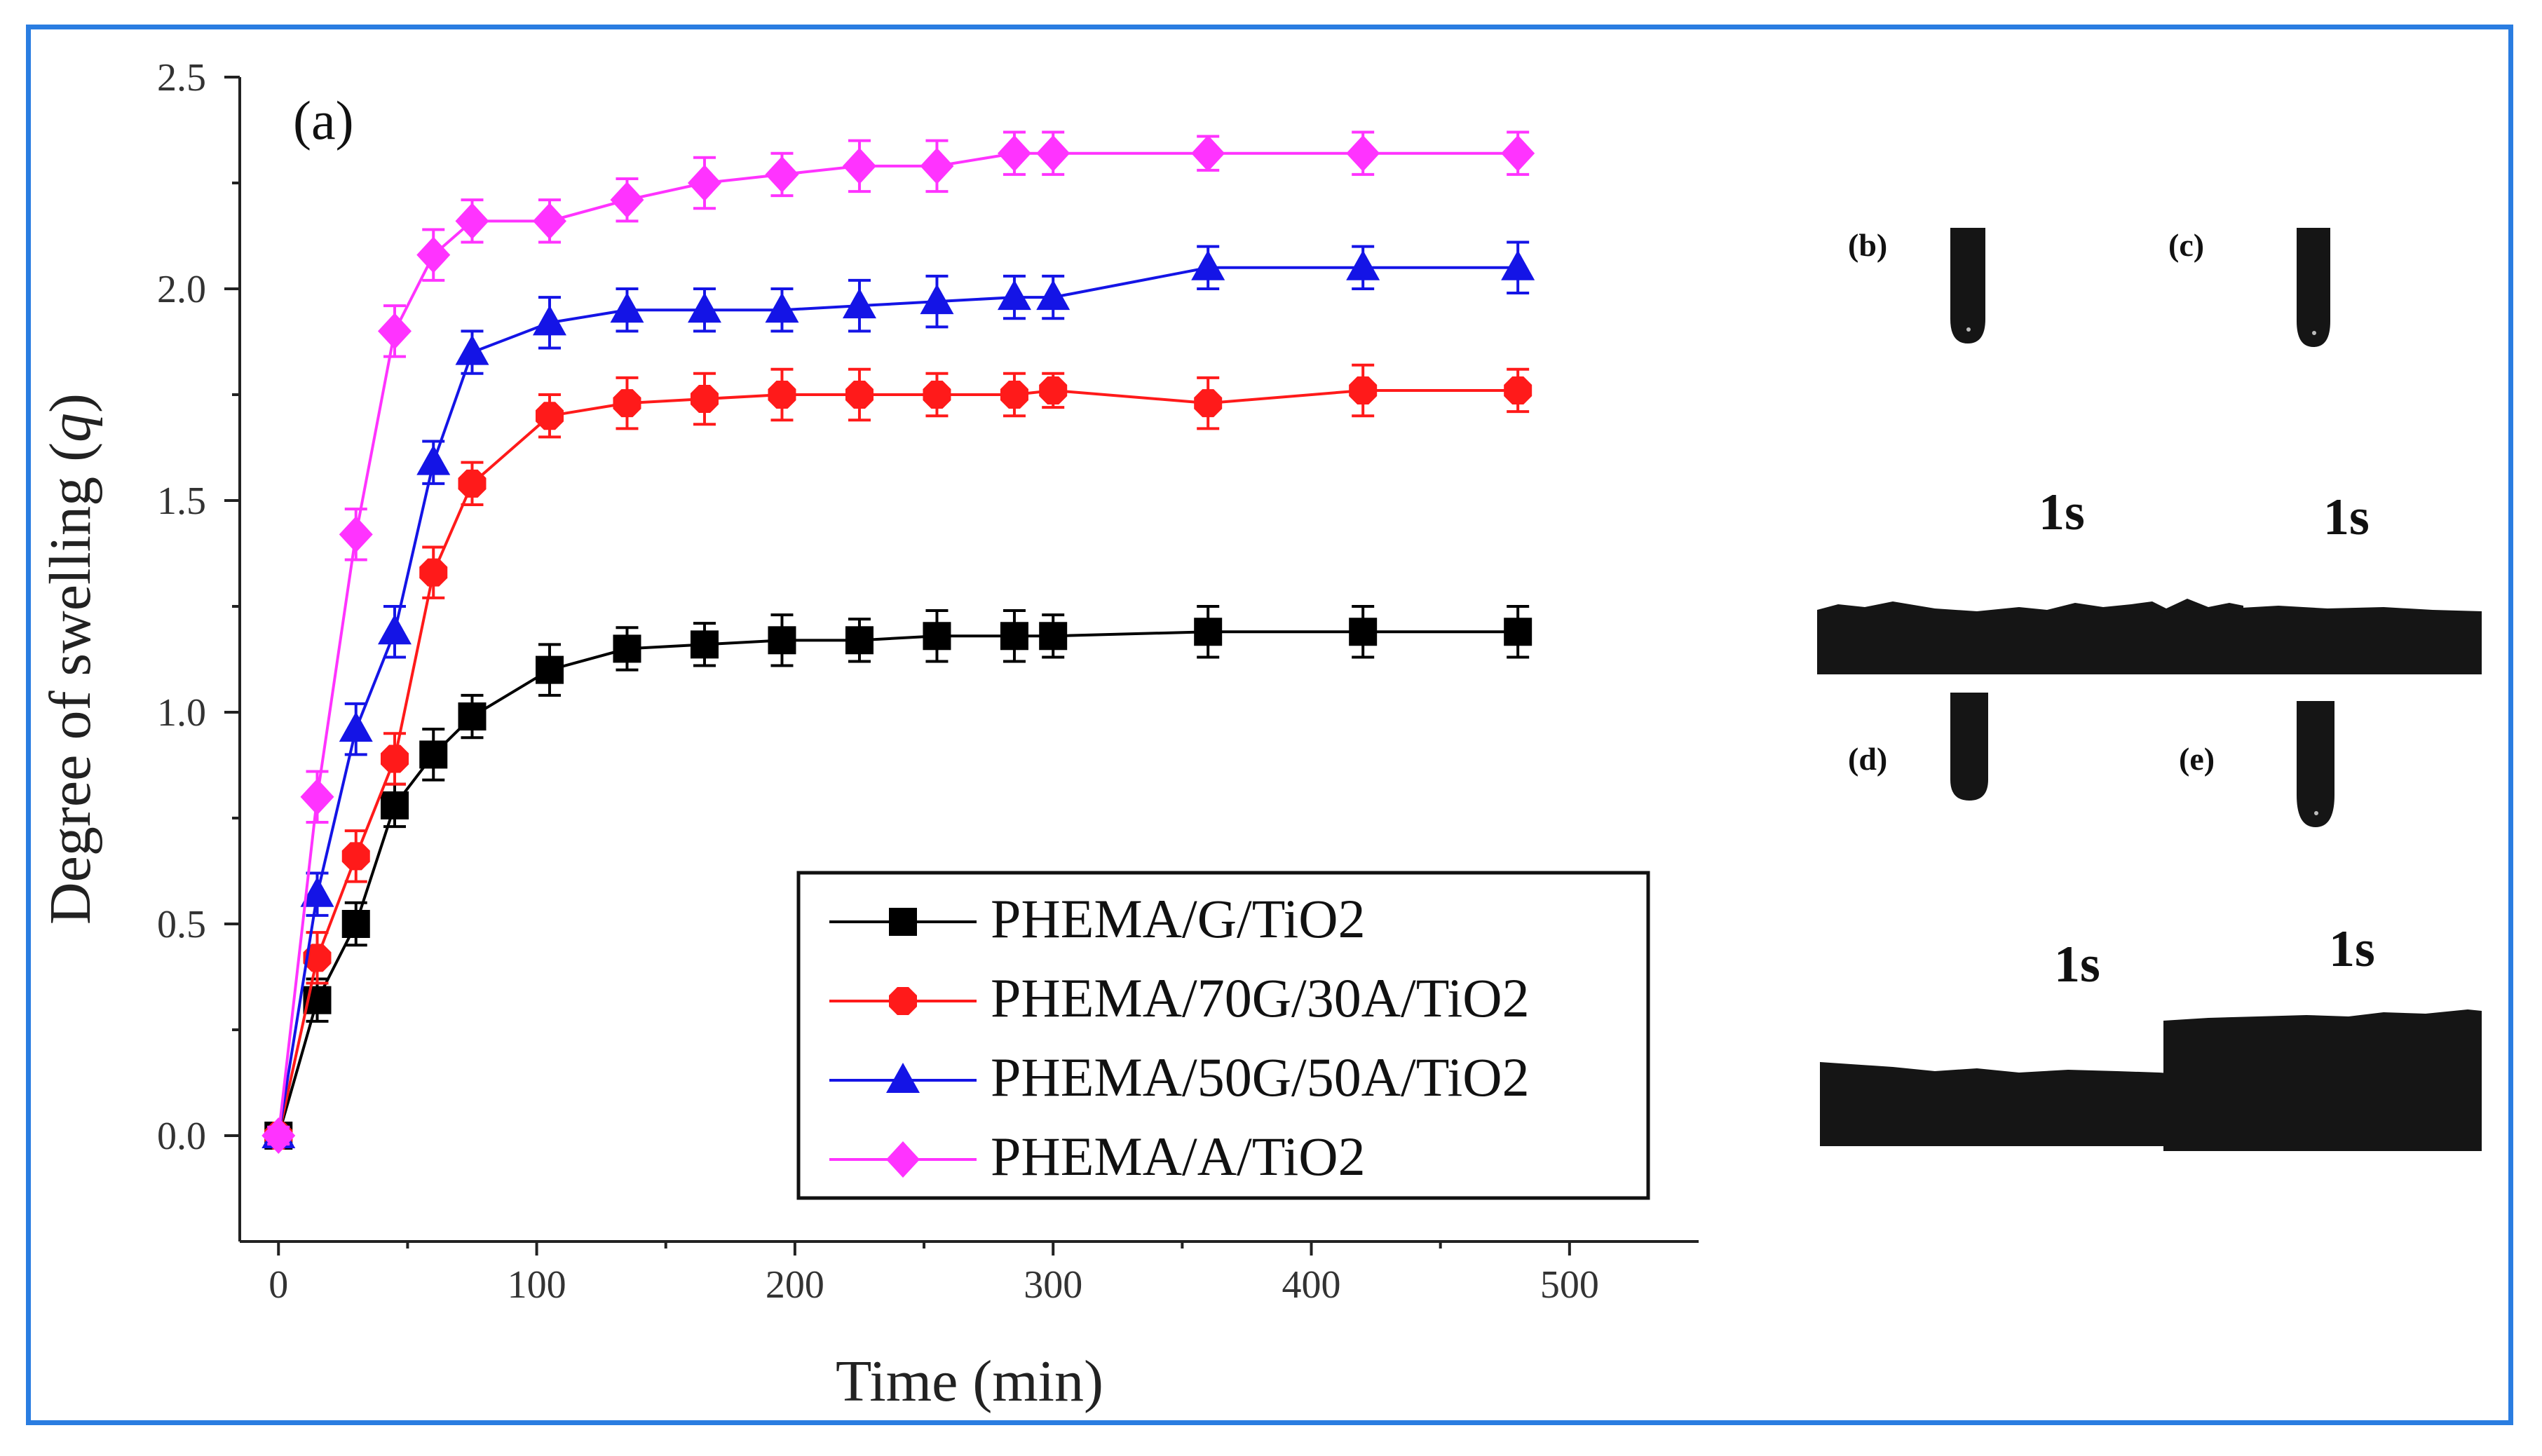  Describe the element at coordinates (969, 1381) in the screenshot. I see `x-axis-title: Time (min)` at that location.